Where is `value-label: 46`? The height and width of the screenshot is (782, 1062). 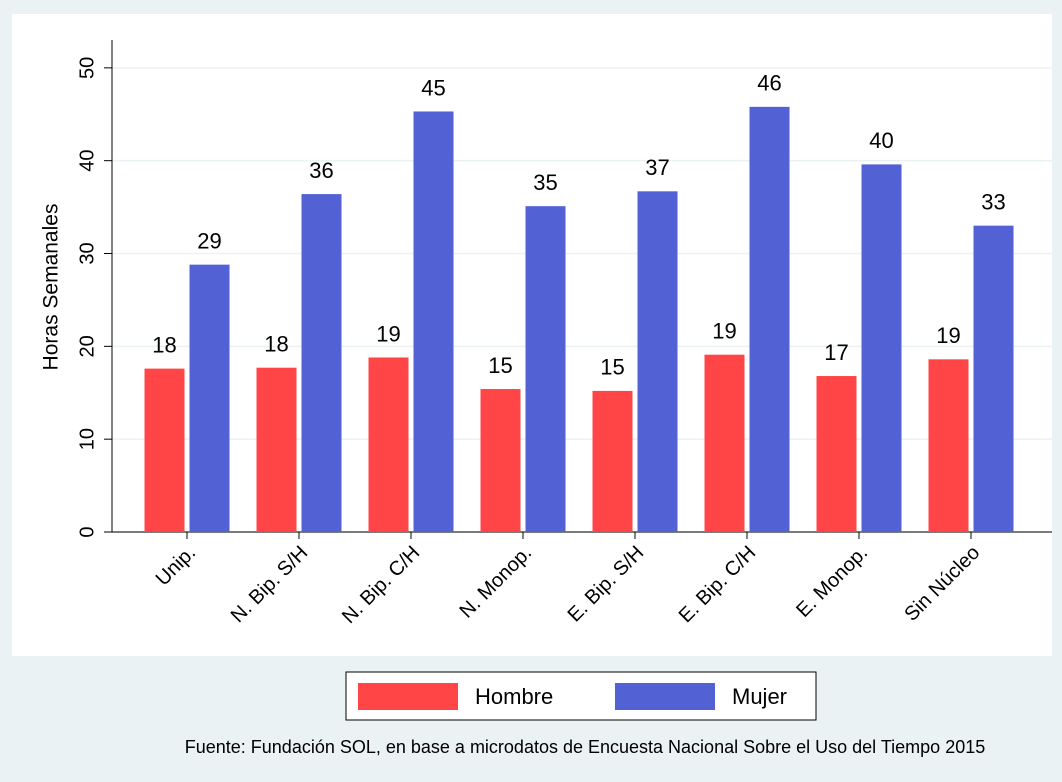
value-label: 46 is located at coordinates (769, 83).